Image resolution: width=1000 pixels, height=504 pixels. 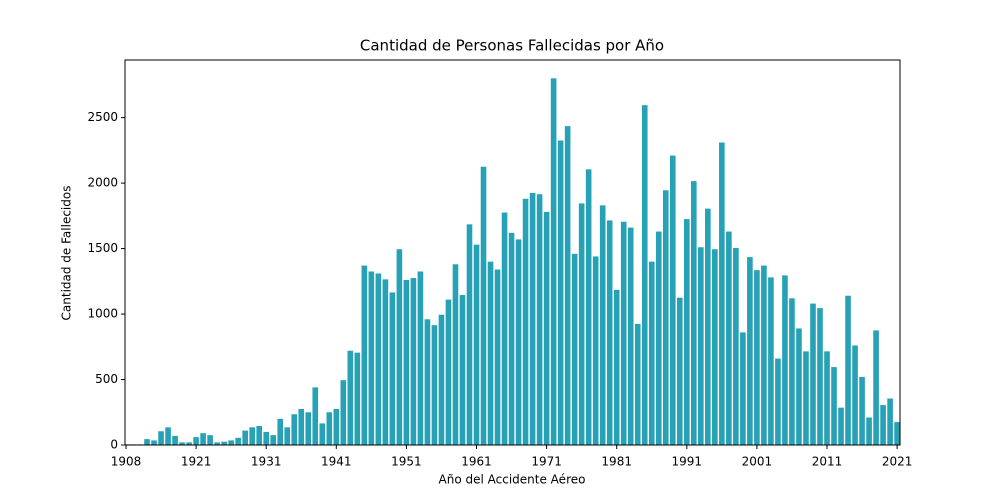 I want to click on x-tick-label: 1941, so click(x=336, y=462).